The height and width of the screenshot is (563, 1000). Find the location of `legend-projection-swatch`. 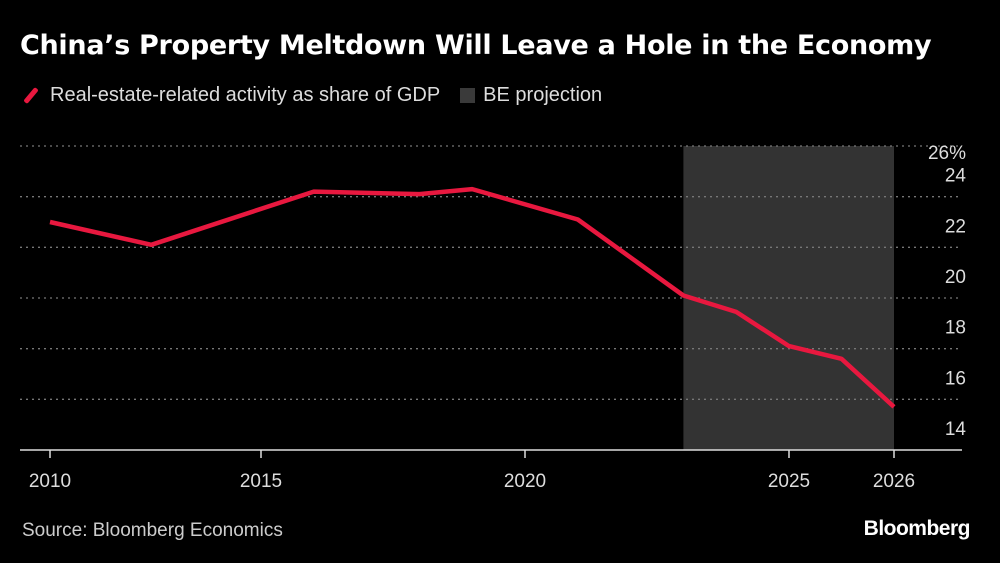

legend-projection-swatch is located at coordinates (468, 95).